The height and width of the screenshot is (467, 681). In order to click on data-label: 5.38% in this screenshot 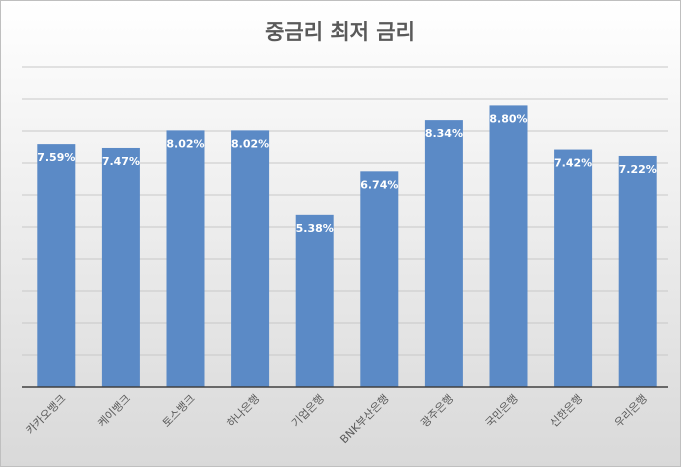, I will do `click(315, 228)`.